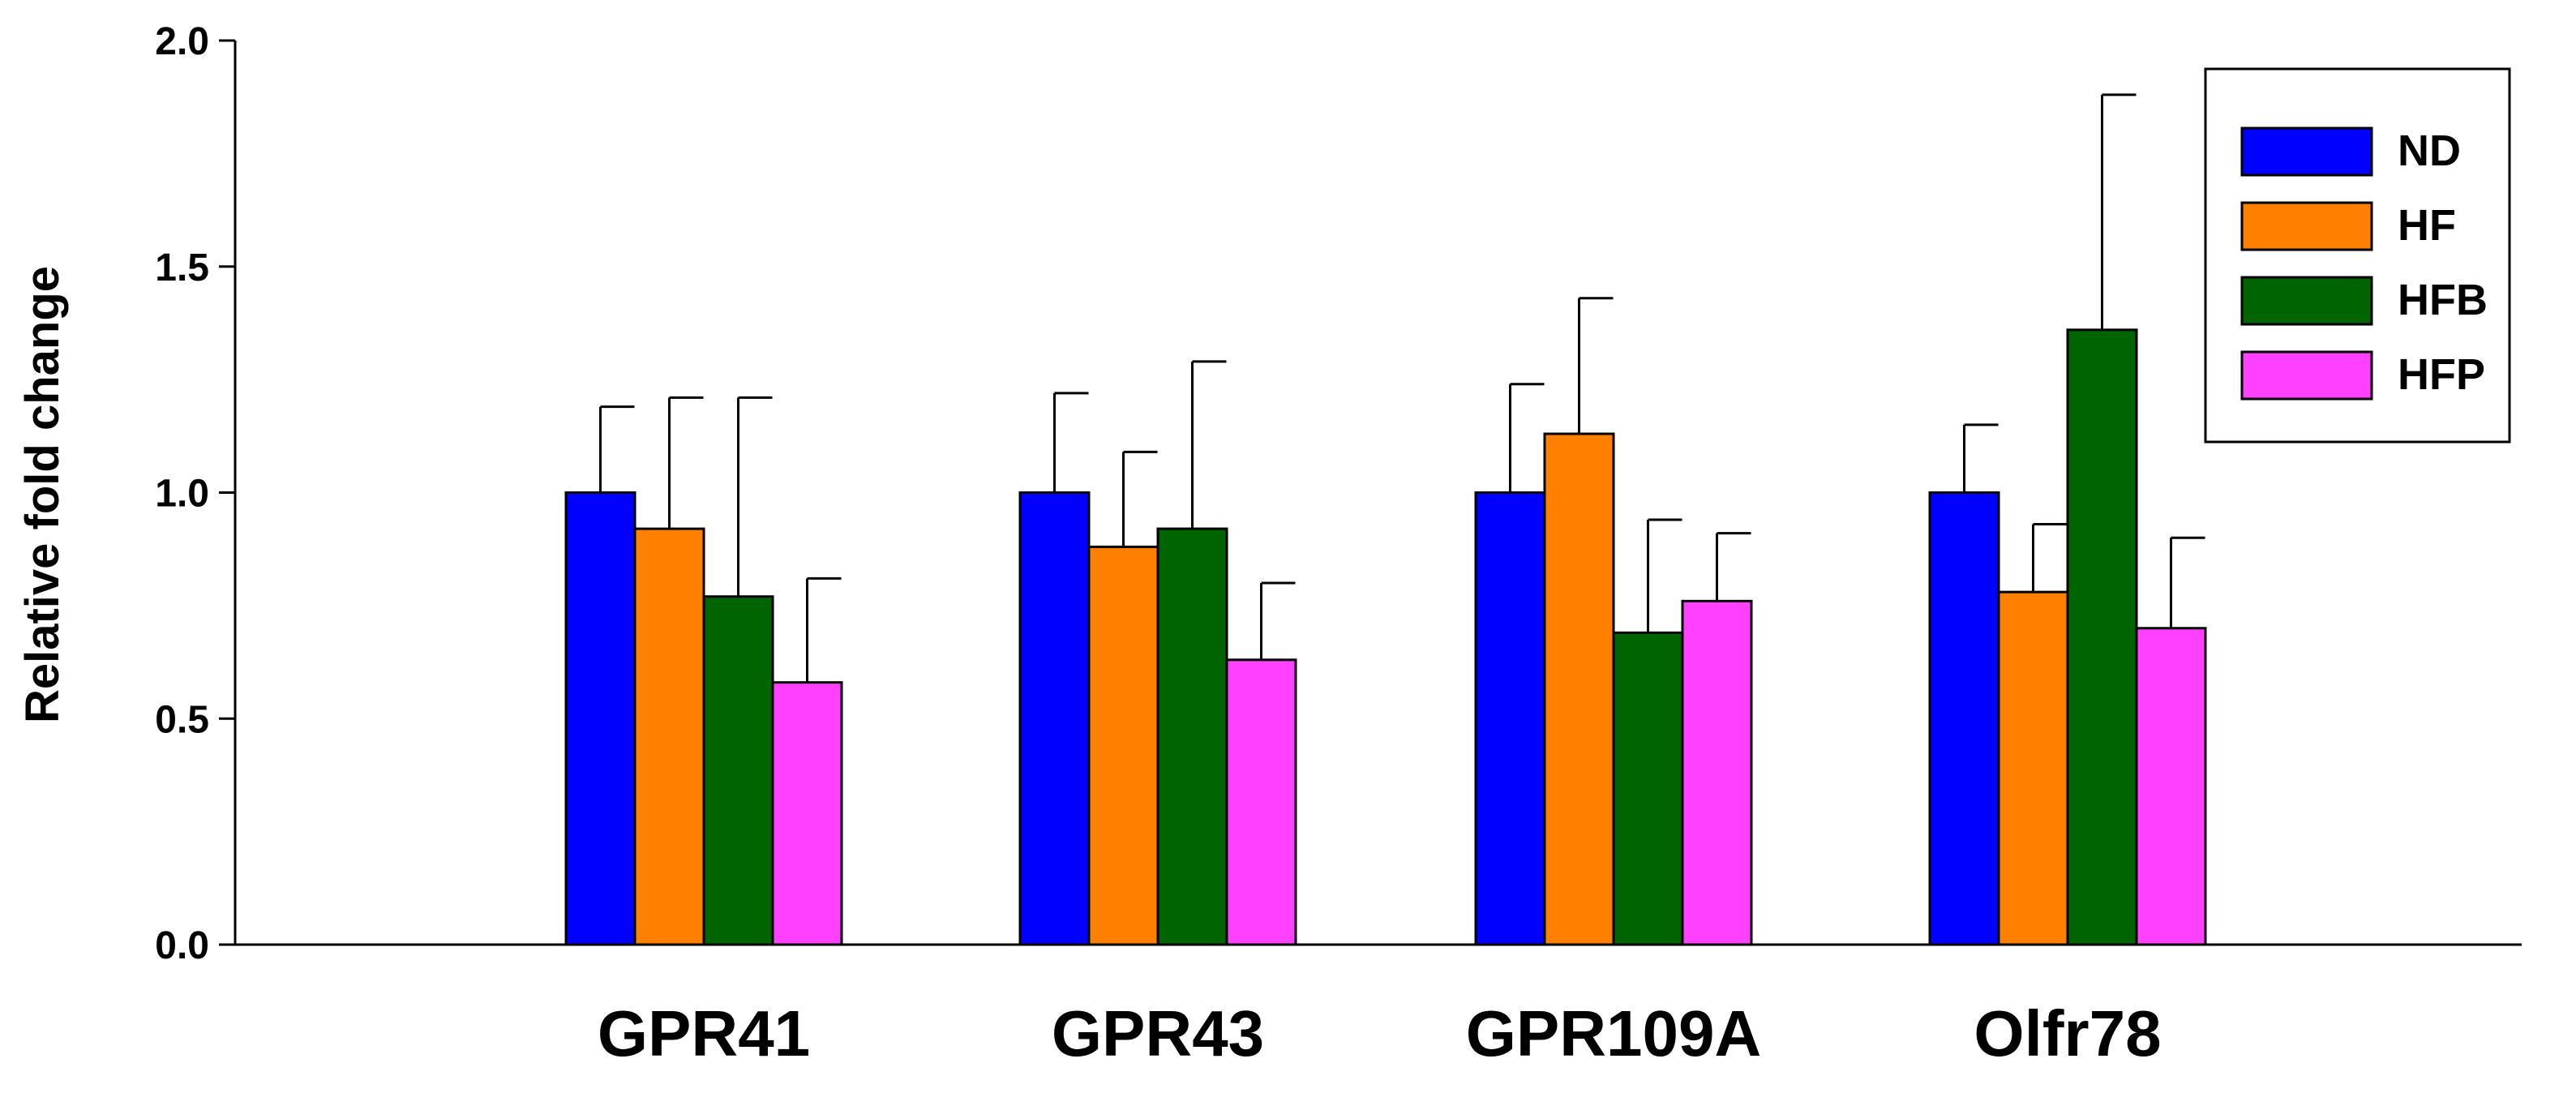 This screenshot has width=2576, height=1093. I want to click on bar-hf-olfr78, so click(2033, 768).